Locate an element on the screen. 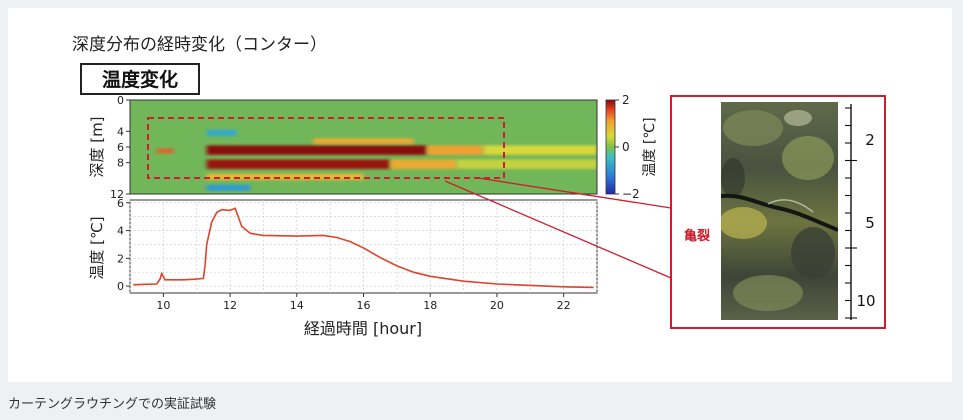 The width and height of the screenshot is (963, 420). highlight-dashed-box is located at coordinates (326, 148).